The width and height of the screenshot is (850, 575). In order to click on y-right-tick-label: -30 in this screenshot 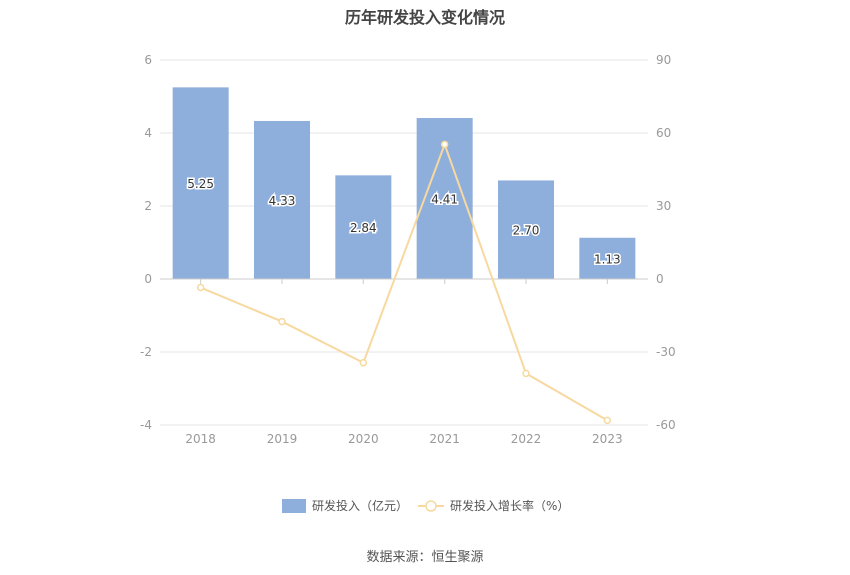, I will do `click(666, 352)`.